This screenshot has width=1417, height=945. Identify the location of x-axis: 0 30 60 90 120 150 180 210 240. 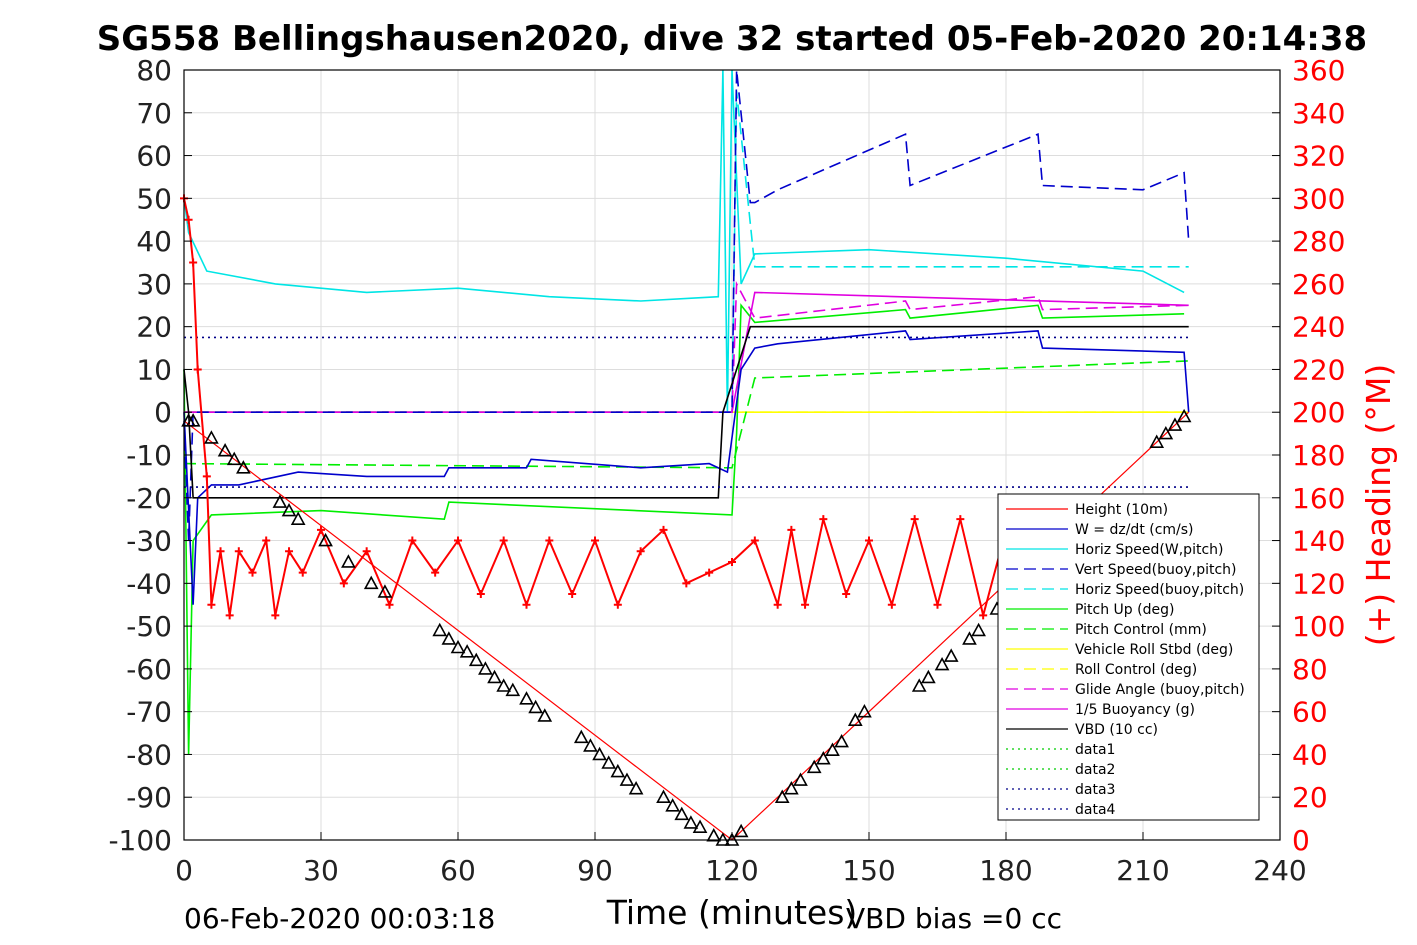
(741, 859).